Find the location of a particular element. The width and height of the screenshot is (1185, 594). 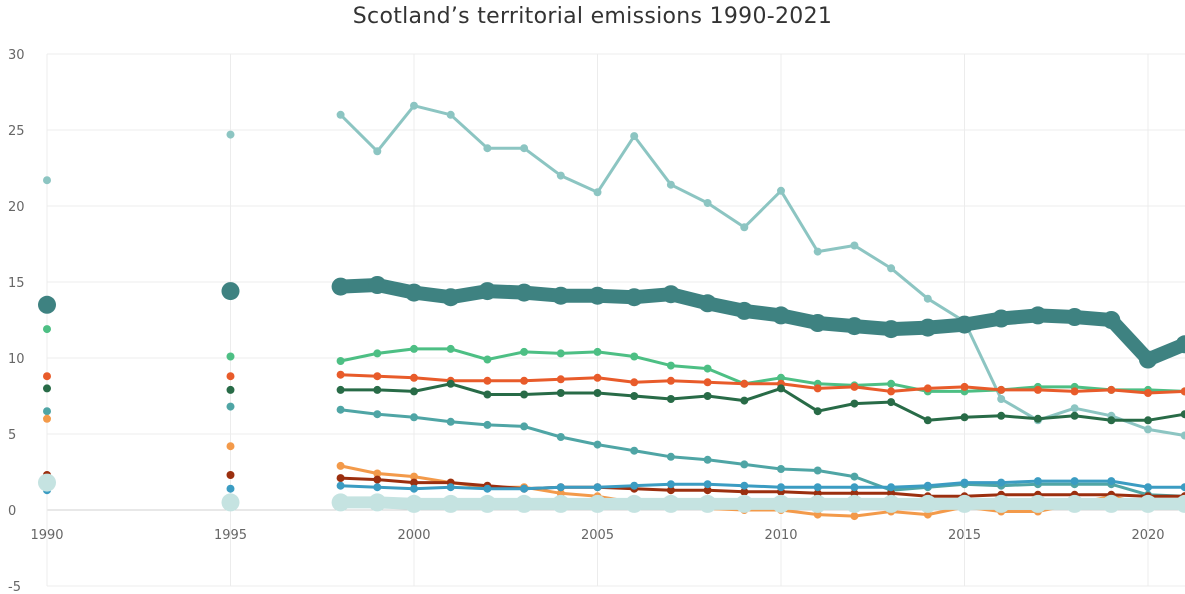

x-tick-label: 1990 is located at coordinates (46, 535).